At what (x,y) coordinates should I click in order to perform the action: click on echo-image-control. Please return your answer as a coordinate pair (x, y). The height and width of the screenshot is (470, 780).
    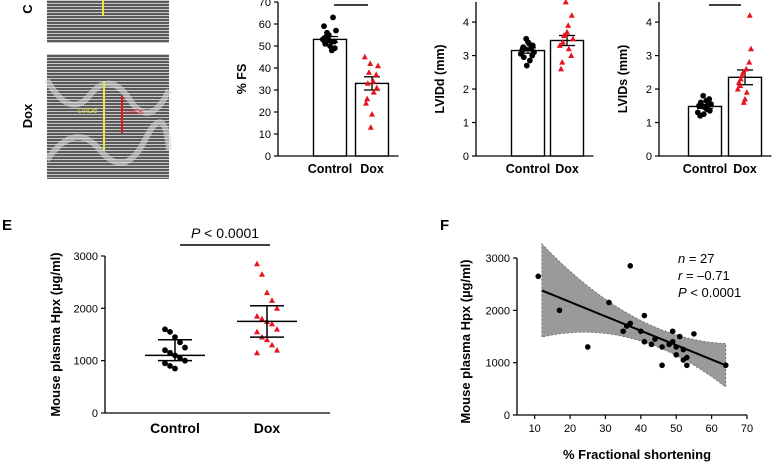
    Looking at the image, I should click on (108, 21).